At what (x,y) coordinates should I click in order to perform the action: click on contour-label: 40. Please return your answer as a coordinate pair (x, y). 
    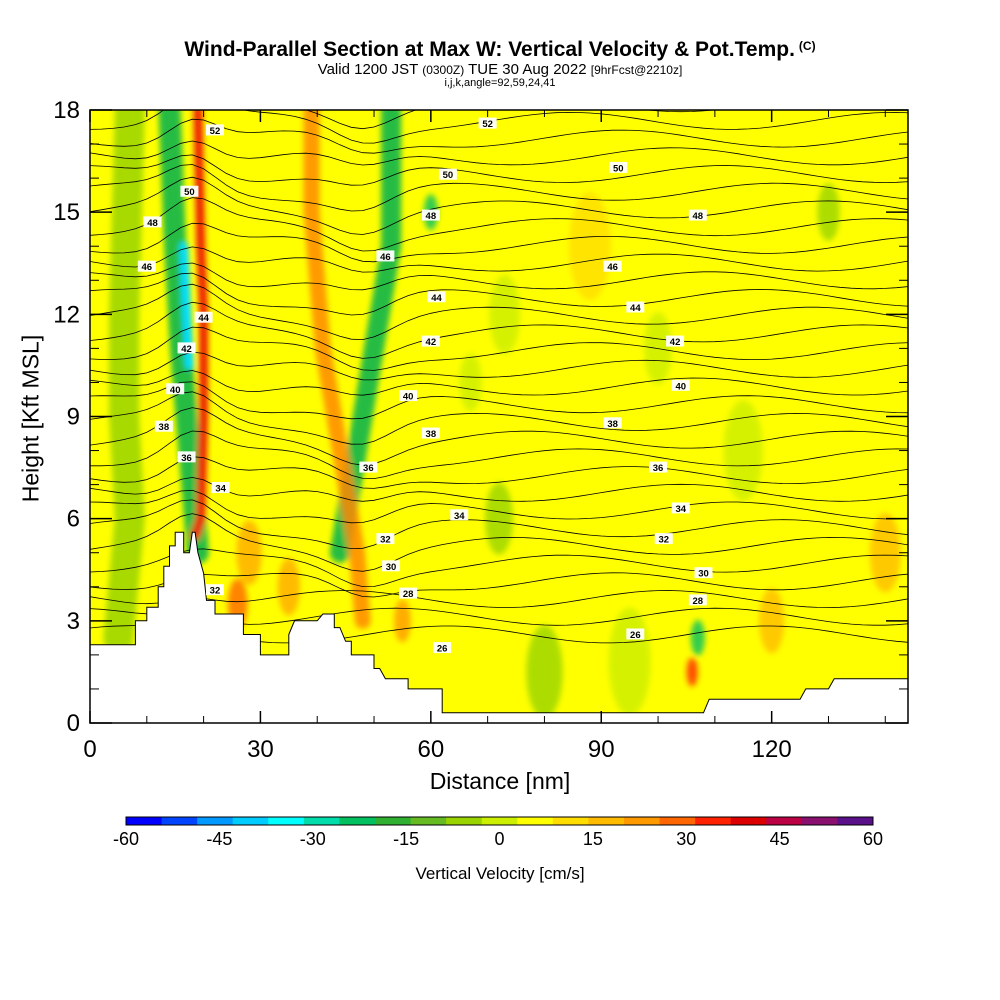
    Looking at the image, I should click on (175, 389).